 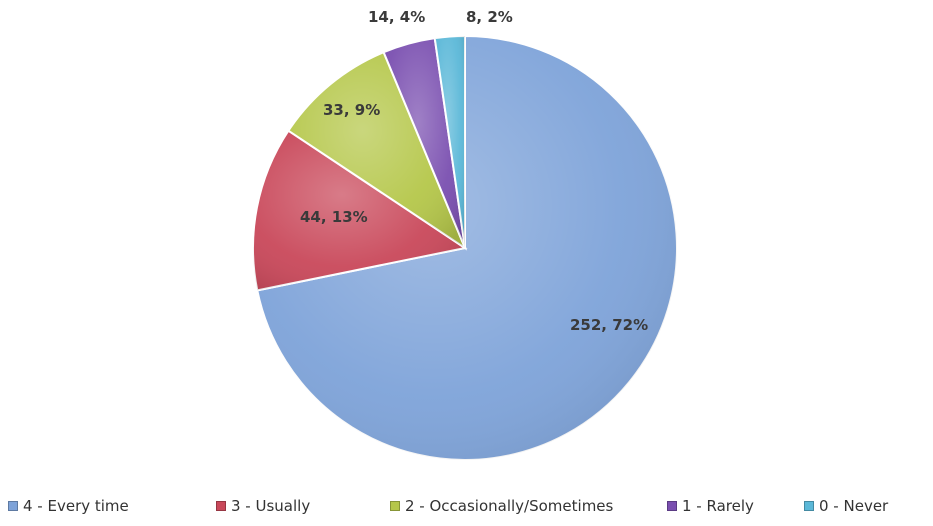 I want to click on legend-item-every-time: 4 - Every time, so click(x=68, y=506).